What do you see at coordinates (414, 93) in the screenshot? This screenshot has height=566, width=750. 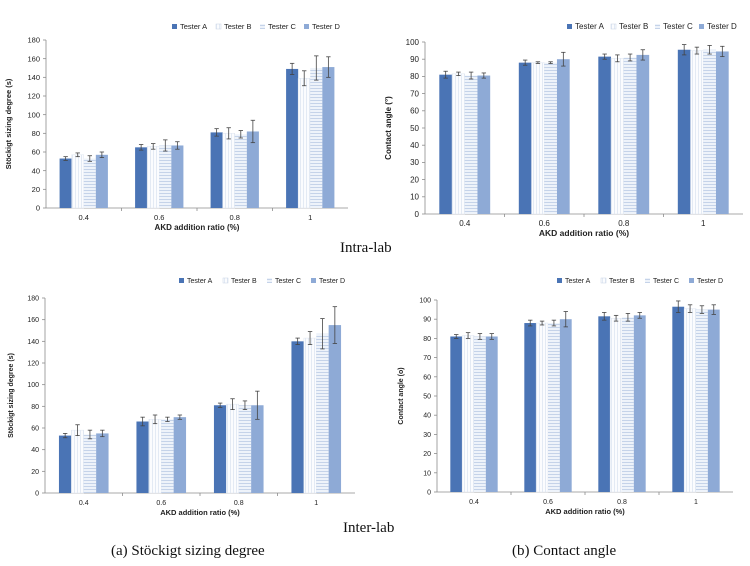 I see `y-tick-label: 70` at bounding box center [414, 93].